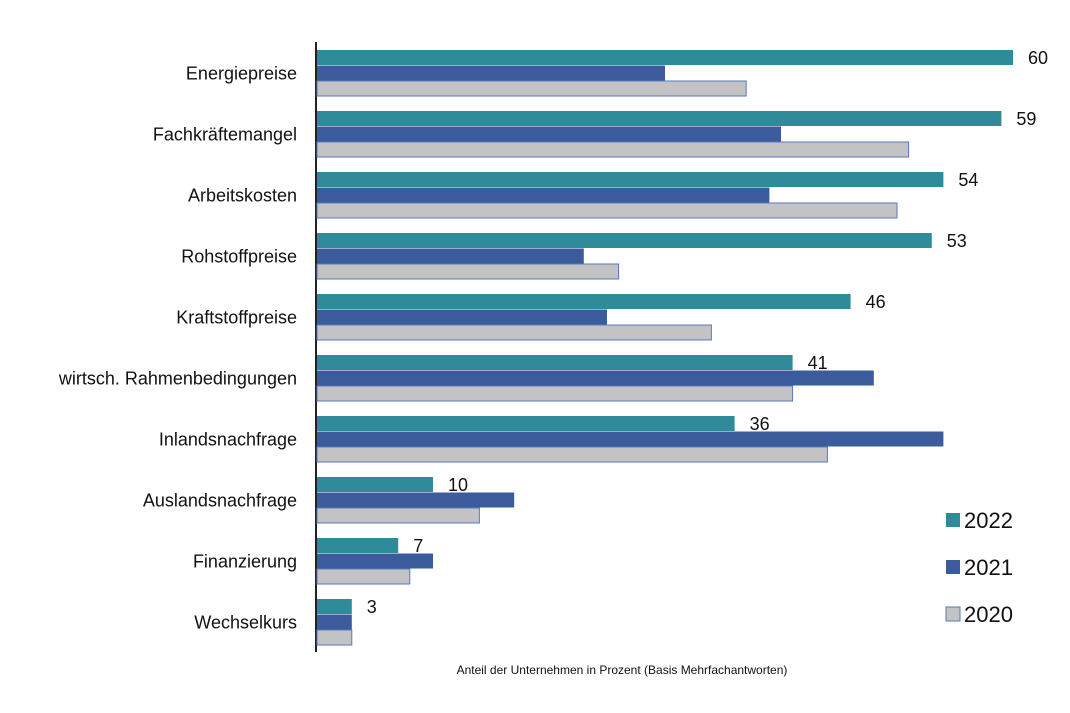  Describe the element at coordinates (988, 567) in the screenshot. I see `legend-label: 2021` at that location.